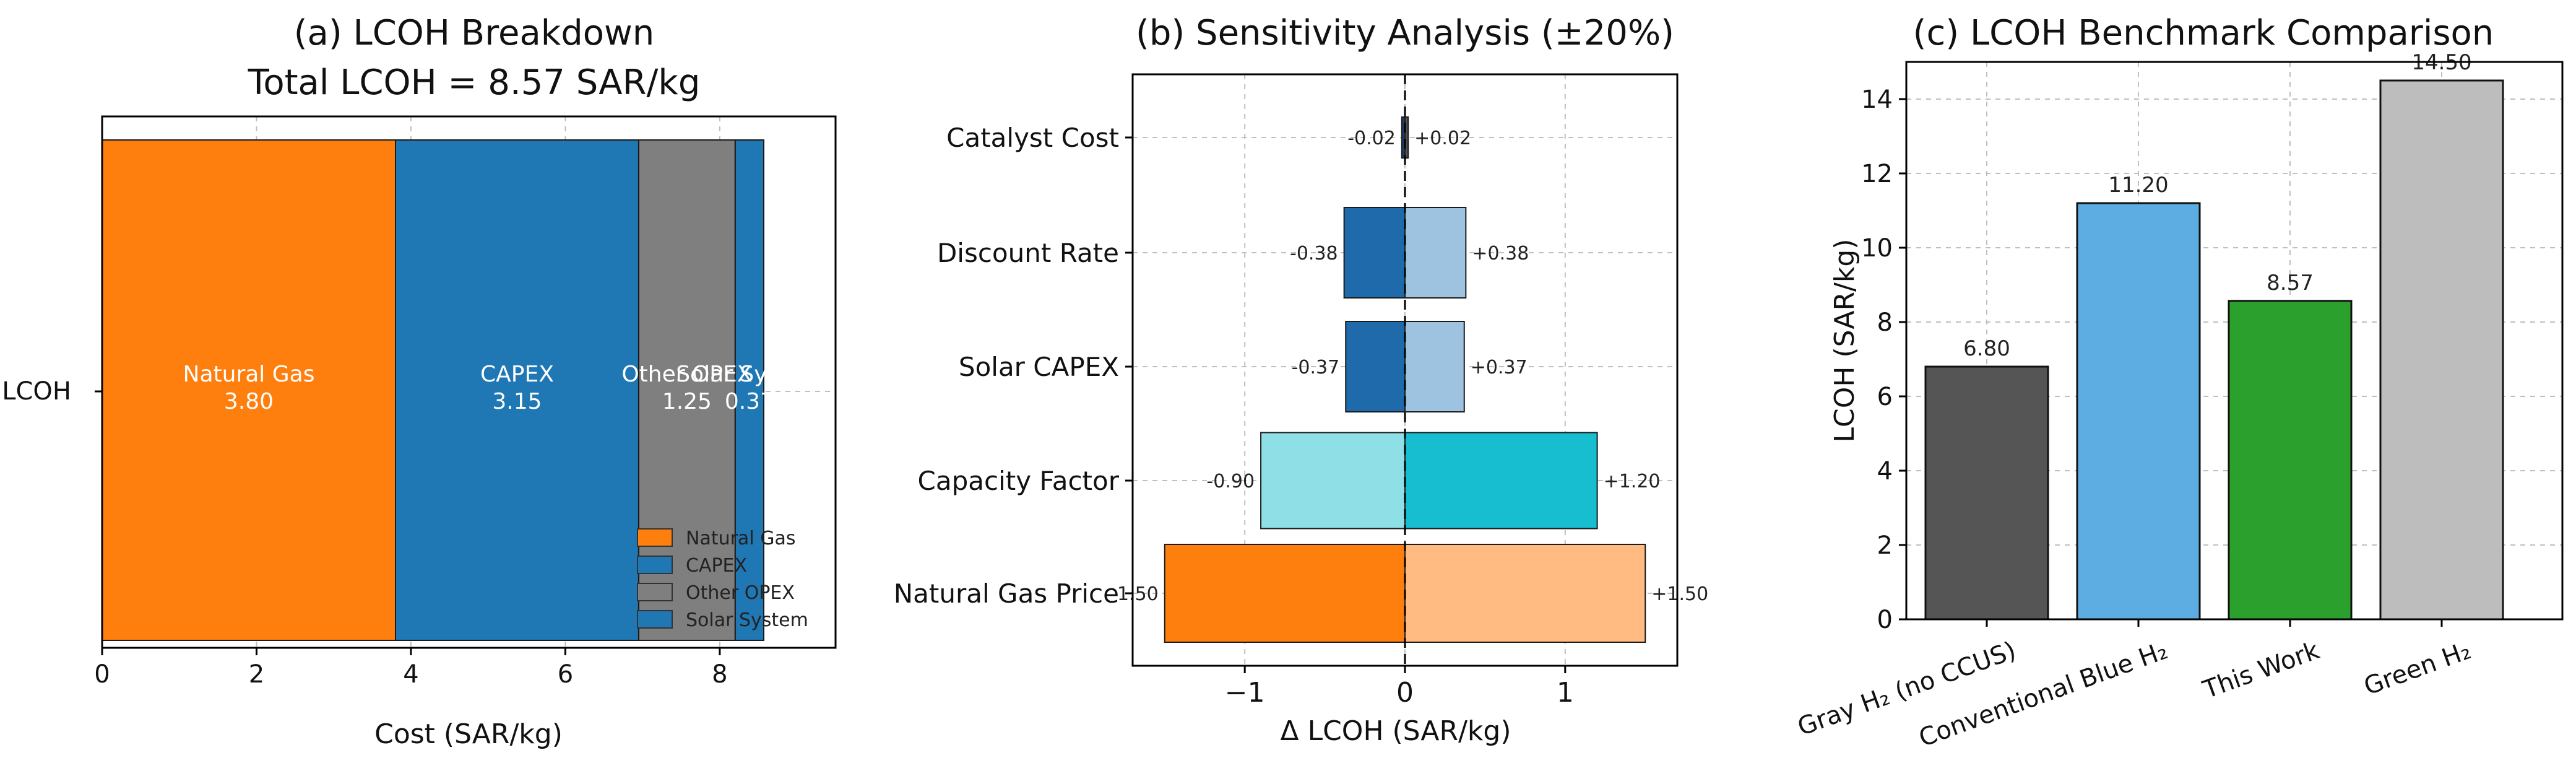 Image resolution: width=2576 pixels, height=763 pixels. What do you see at coordinates (1883, 359) in the screenshot?
I see `chart-c-y-ticks: 0 2 4 6 8 10 12 14` at bounding box center [1883, 359].